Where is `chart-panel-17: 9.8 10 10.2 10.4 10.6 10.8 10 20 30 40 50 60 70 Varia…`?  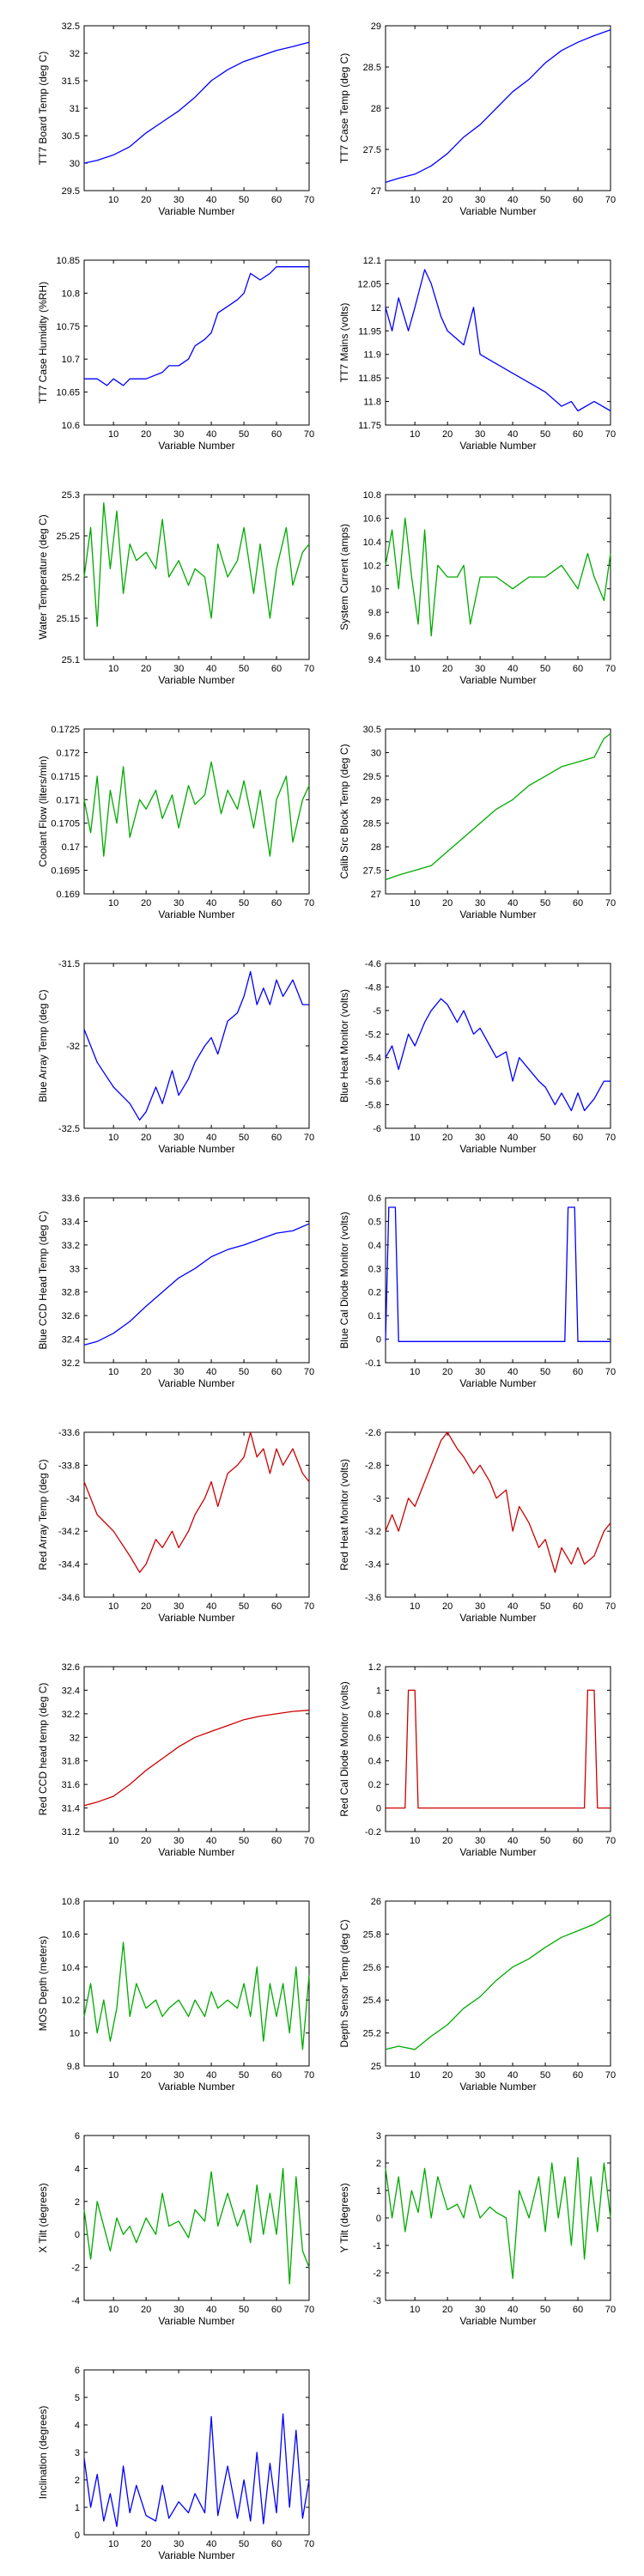 chart-panel-17: 9.8 10 10.2 10.4 10.6 10.8 10 20 30 40 50 60 70 Varia… is located at coordinates (175, 1995).